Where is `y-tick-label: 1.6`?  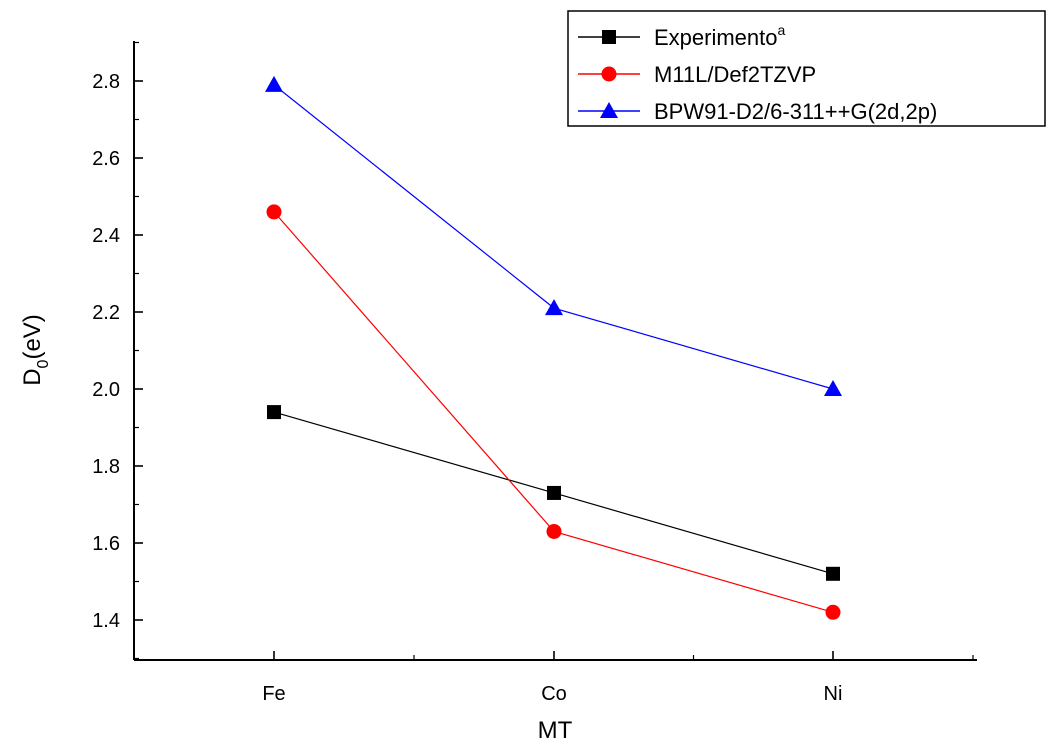
y-tick-label: 1.6 is located at coordinates (106, 544).